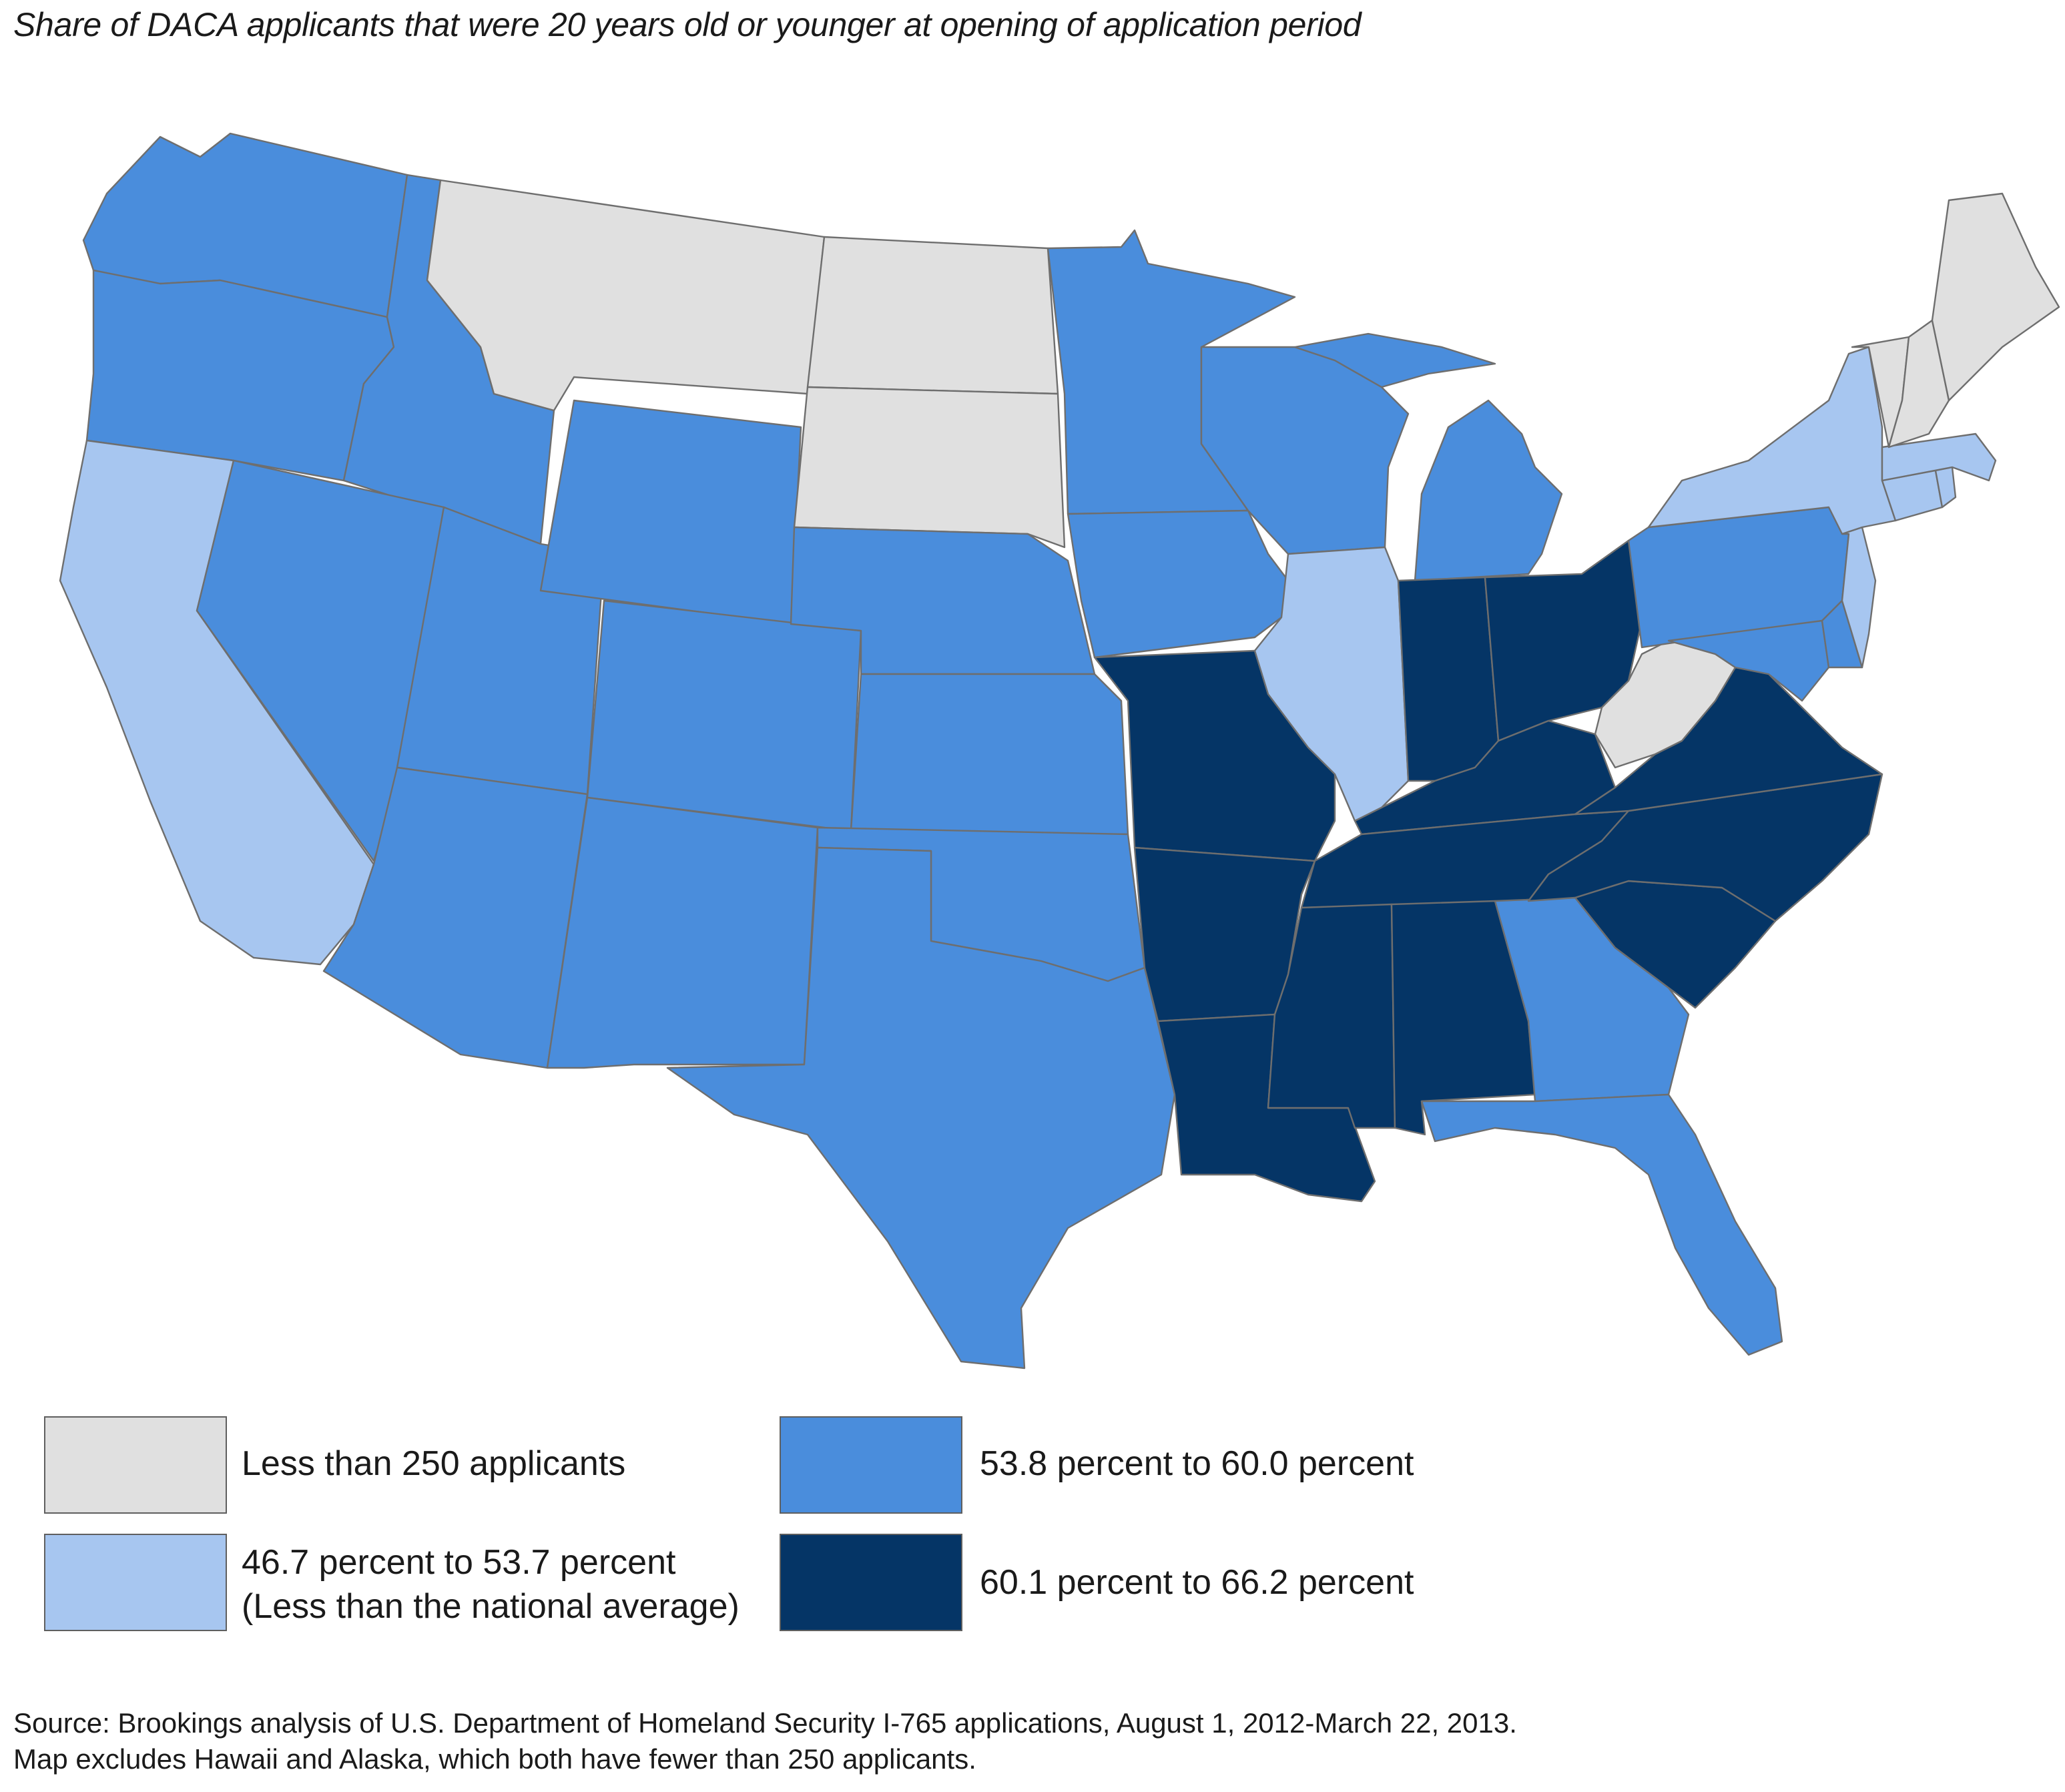 The height and width of the screenshot is (1792, 2065). I want to click on state-indiana, so click(1448, 679).